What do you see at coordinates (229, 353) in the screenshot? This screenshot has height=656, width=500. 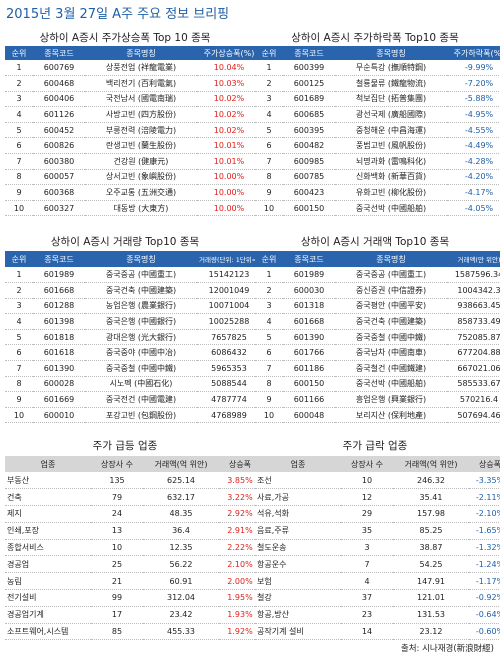 I see `table-cell: 6086432` at bounding box center [229, 353].